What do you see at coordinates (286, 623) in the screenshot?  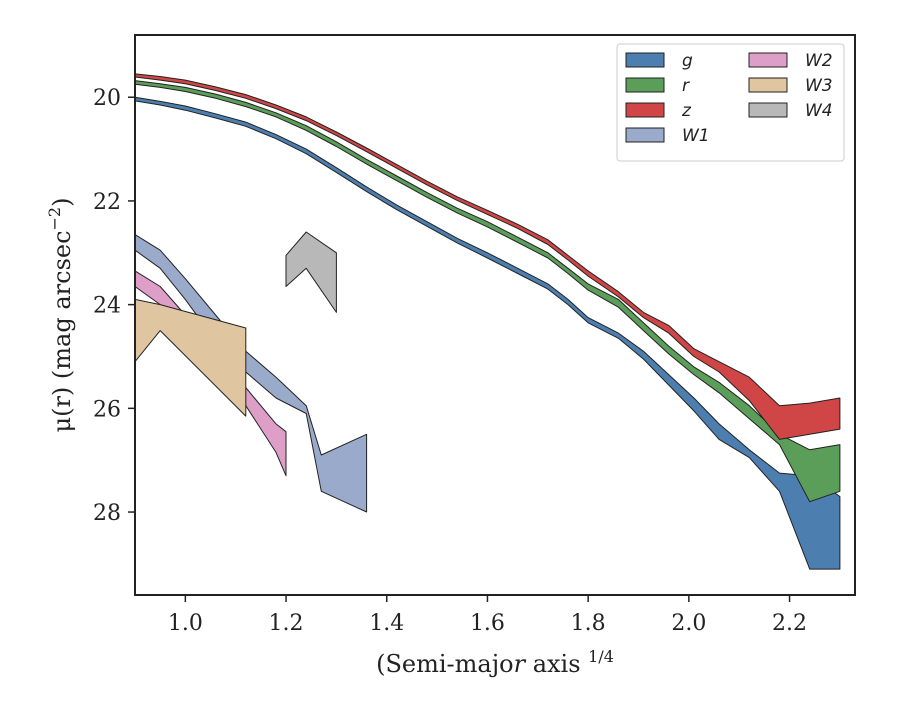 I see `x-tick-label: 1.2` at bounding box center [286, 623].